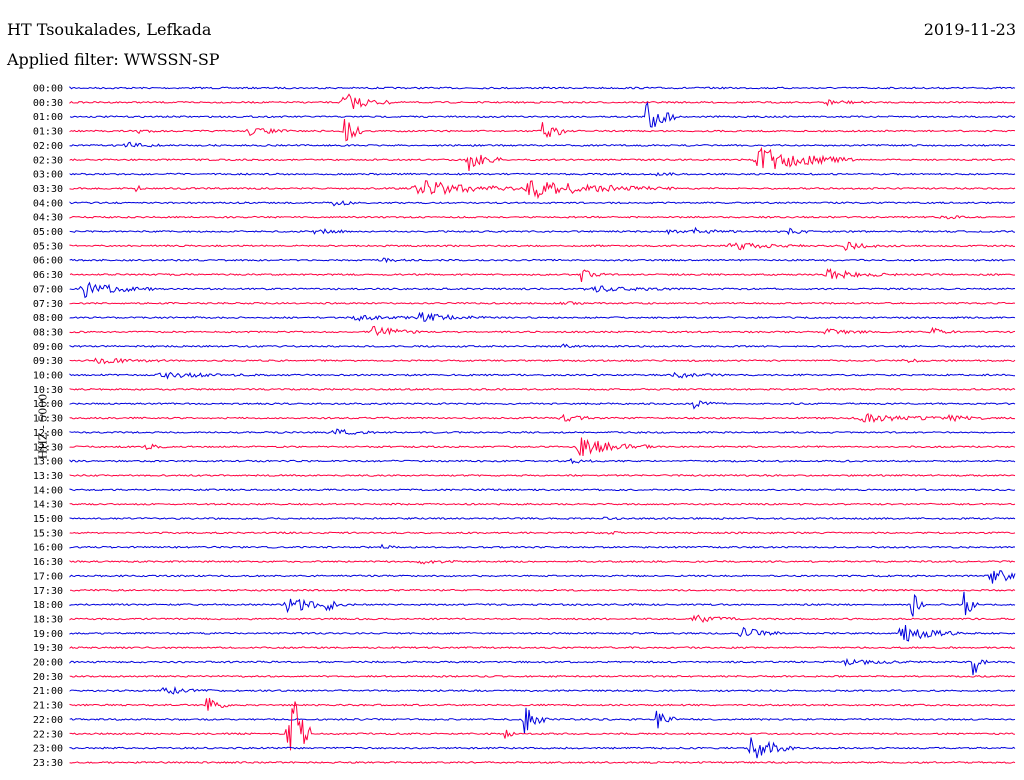  Describe the element at coordinates (48, 89) in the screenshot. I see `time-tick-label: 00:00` at that location.